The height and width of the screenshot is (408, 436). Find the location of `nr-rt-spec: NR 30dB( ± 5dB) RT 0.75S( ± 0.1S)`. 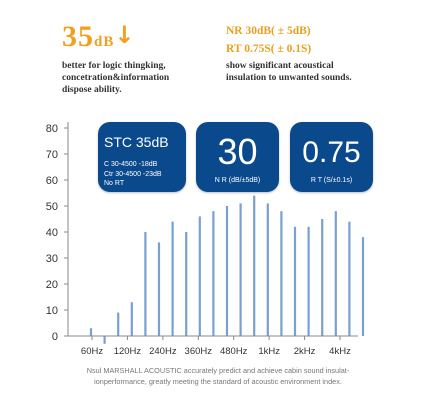

nr-rt-spec: NR 30dB( ± 5dB) RT 0.75S( ± 0.1S) is located at coordinates (268, 40).